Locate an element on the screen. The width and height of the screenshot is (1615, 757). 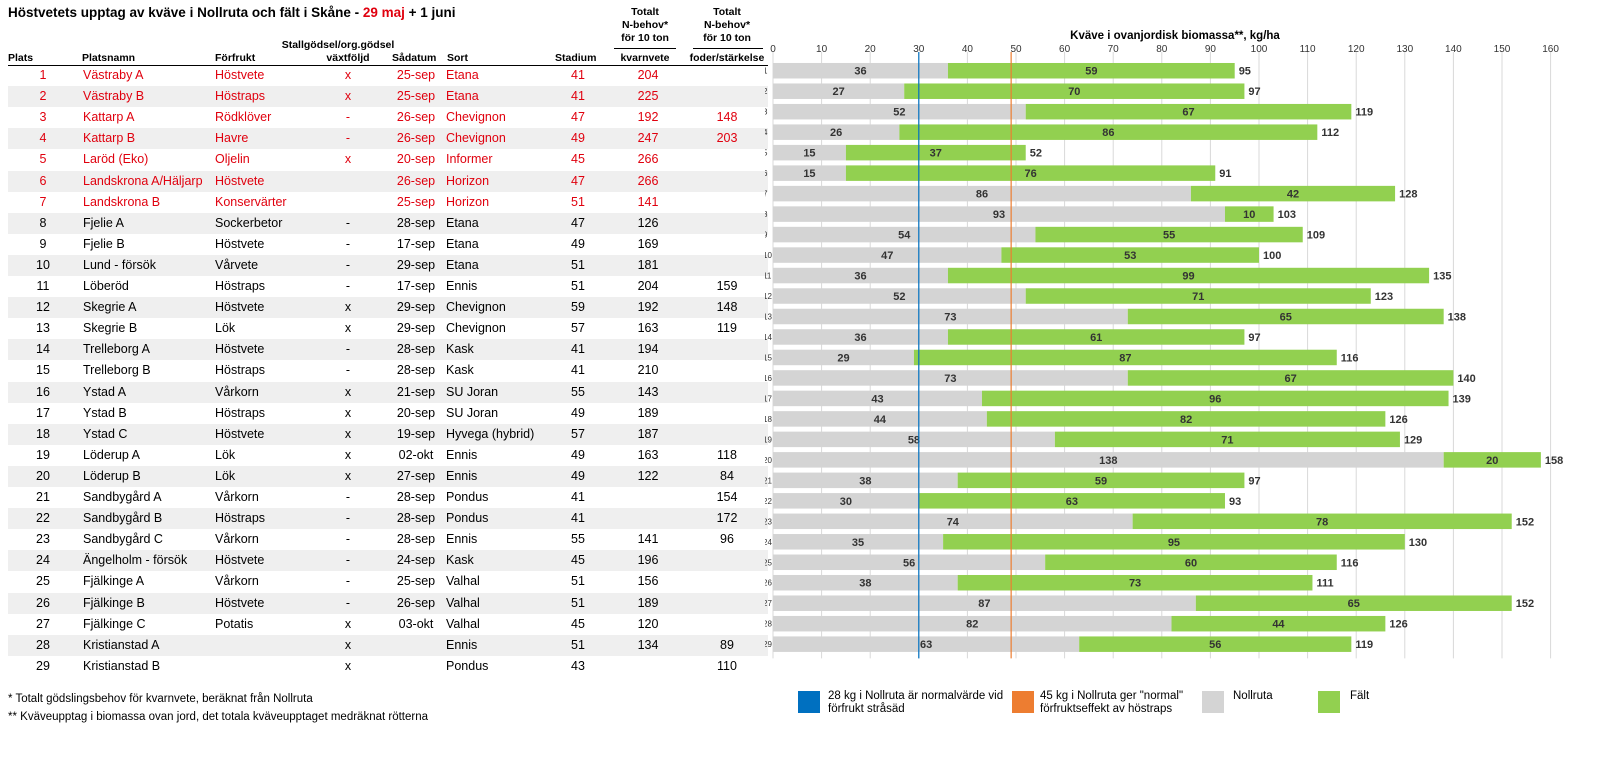
table-row: 21 Sandbygård A Vårkorn - 28-sep Pondus 41 154 is located at coordinates (388, 497).